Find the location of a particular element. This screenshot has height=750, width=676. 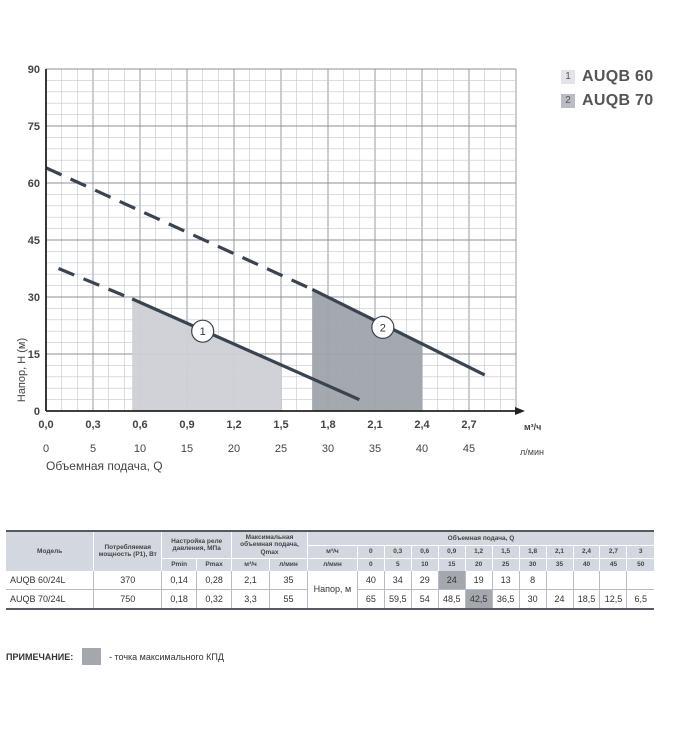

flow-lmin-value: 45 is located at coordinates (613, 564).